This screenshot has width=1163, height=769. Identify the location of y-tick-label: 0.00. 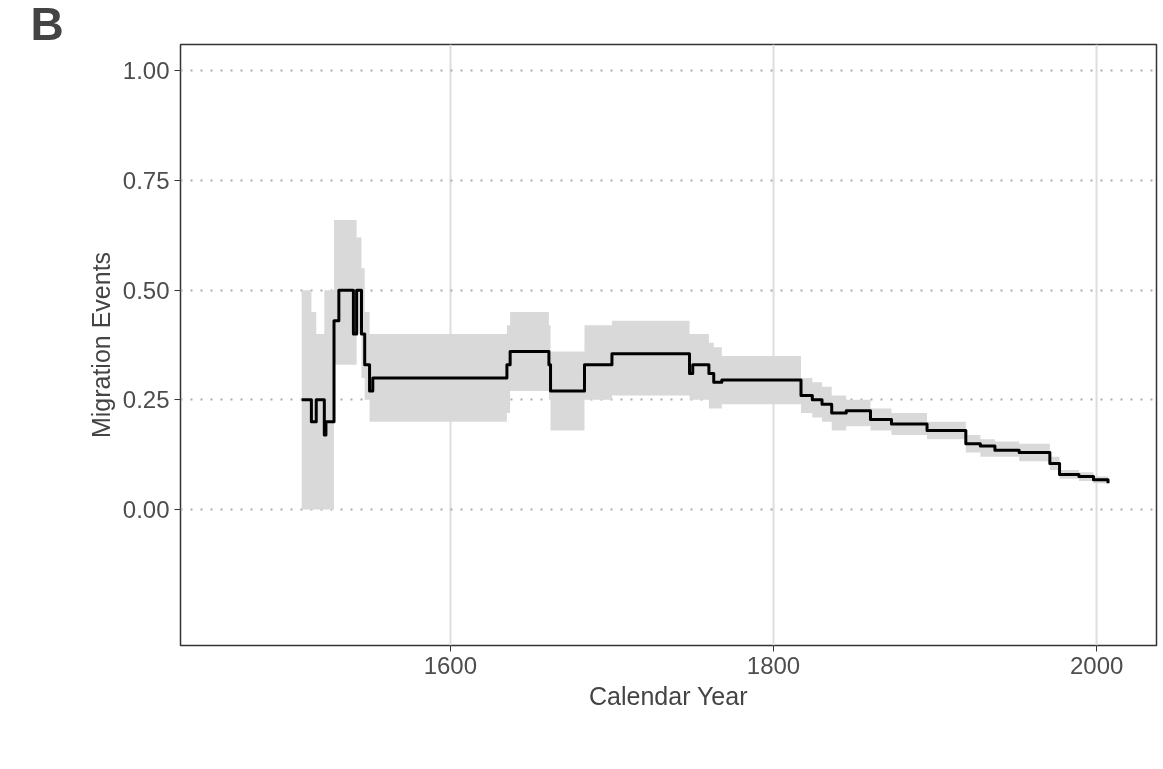
(146, 510).